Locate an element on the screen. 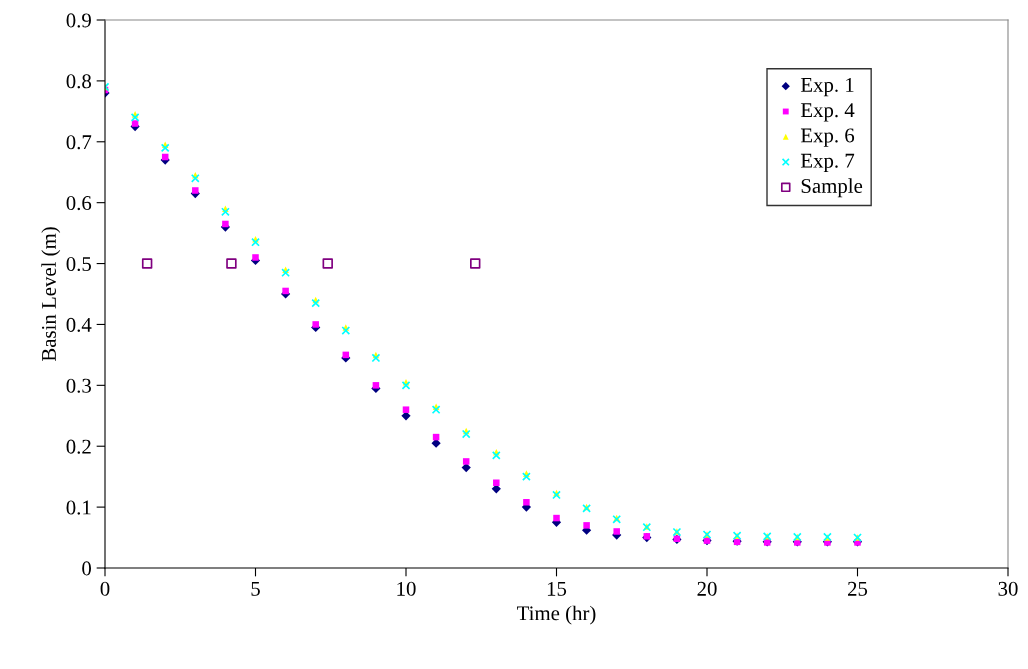  x-axis-title: Time (hr) is located at coordinates (556, 615).